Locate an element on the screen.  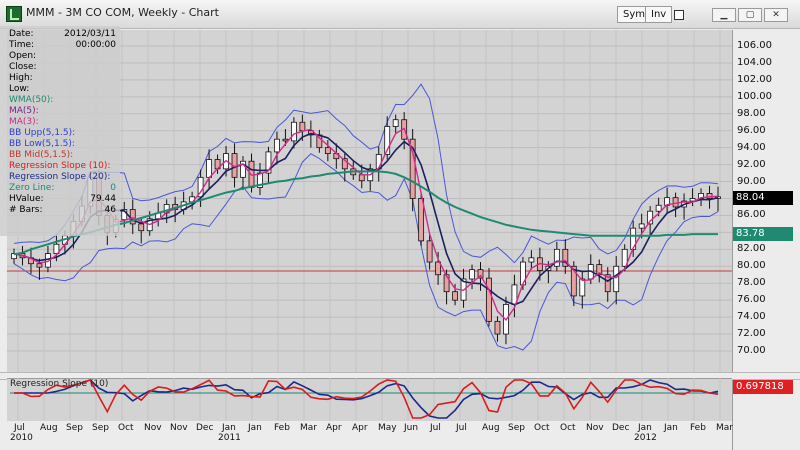
month-tick-label: Apr is located at coordinates (360, 428).